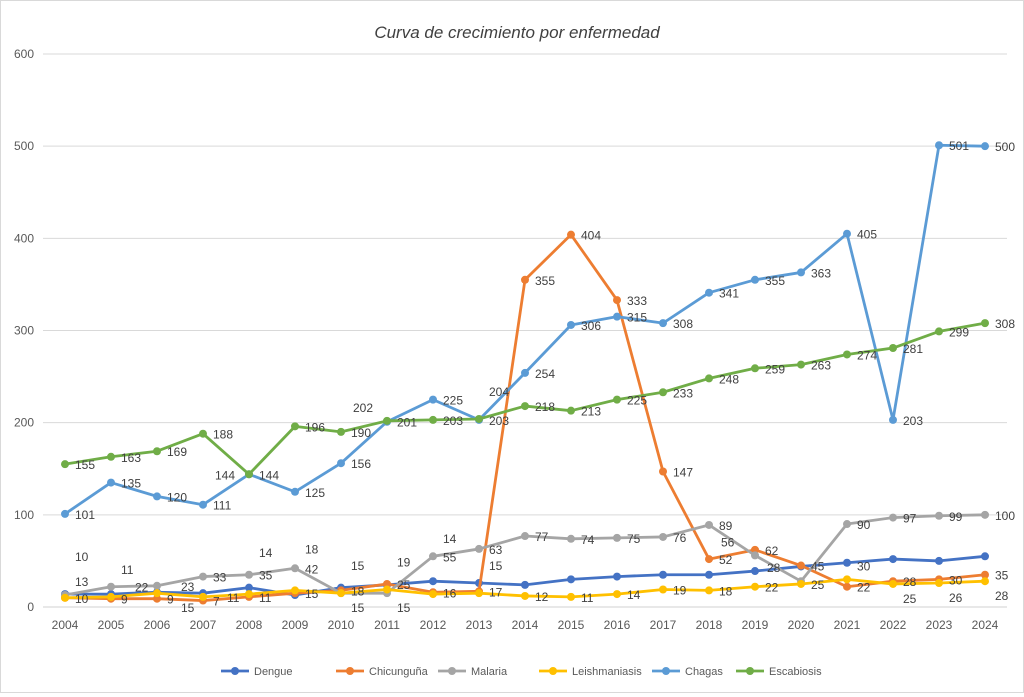 This screenshot has width=1024, height=697. Describe the element at coordinates (315, 427) in the screenshot. I see `data-label: 196` at that location.